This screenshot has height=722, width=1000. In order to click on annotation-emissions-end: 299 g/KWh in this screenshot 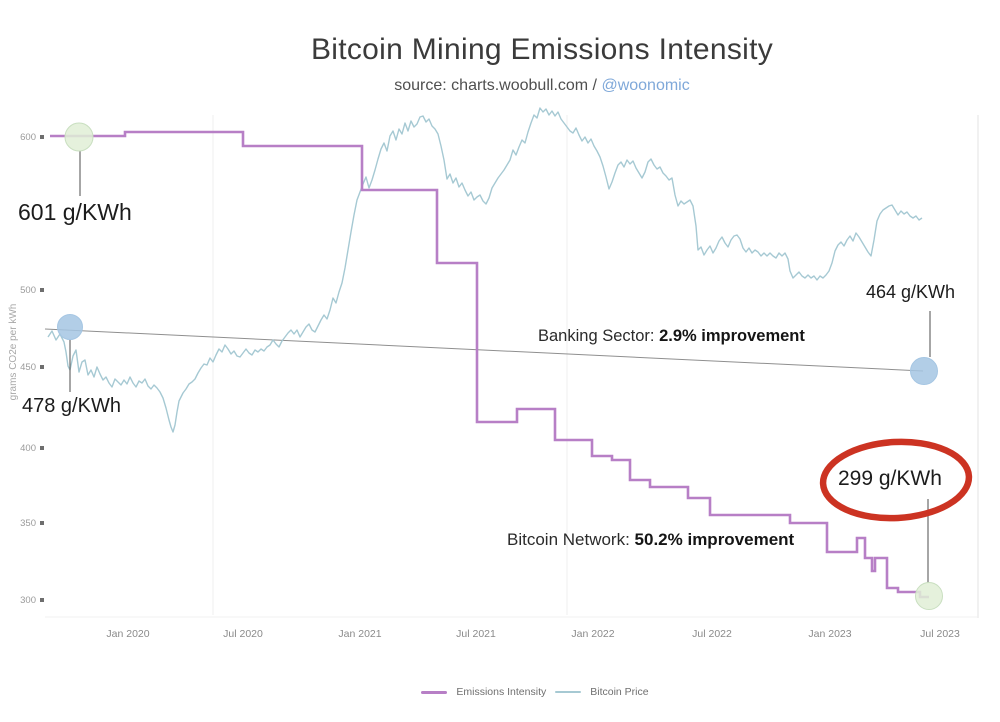, I will do `click(890, 478)`.